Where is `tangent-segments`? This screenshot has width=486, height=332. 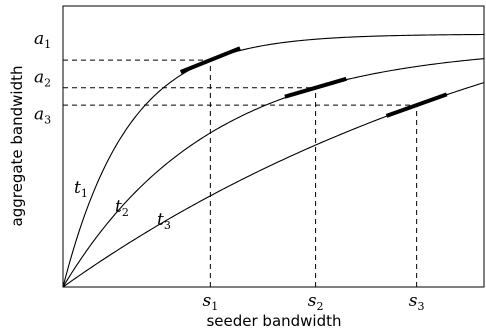
tangent-segments is located at coordinates (313, 82).